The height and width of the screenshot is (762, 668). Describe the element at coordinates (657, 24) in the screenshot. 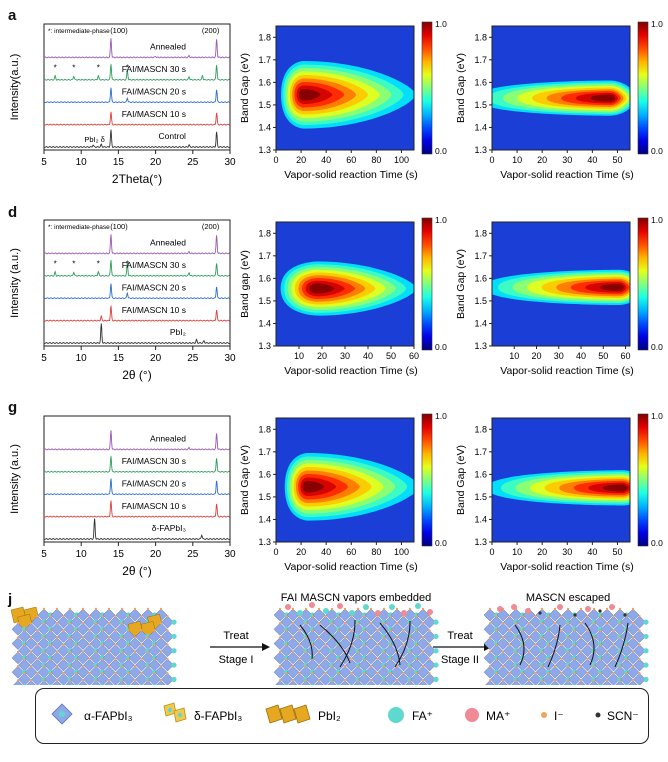

I see `colorbar-max-label: 1.0` at that location.